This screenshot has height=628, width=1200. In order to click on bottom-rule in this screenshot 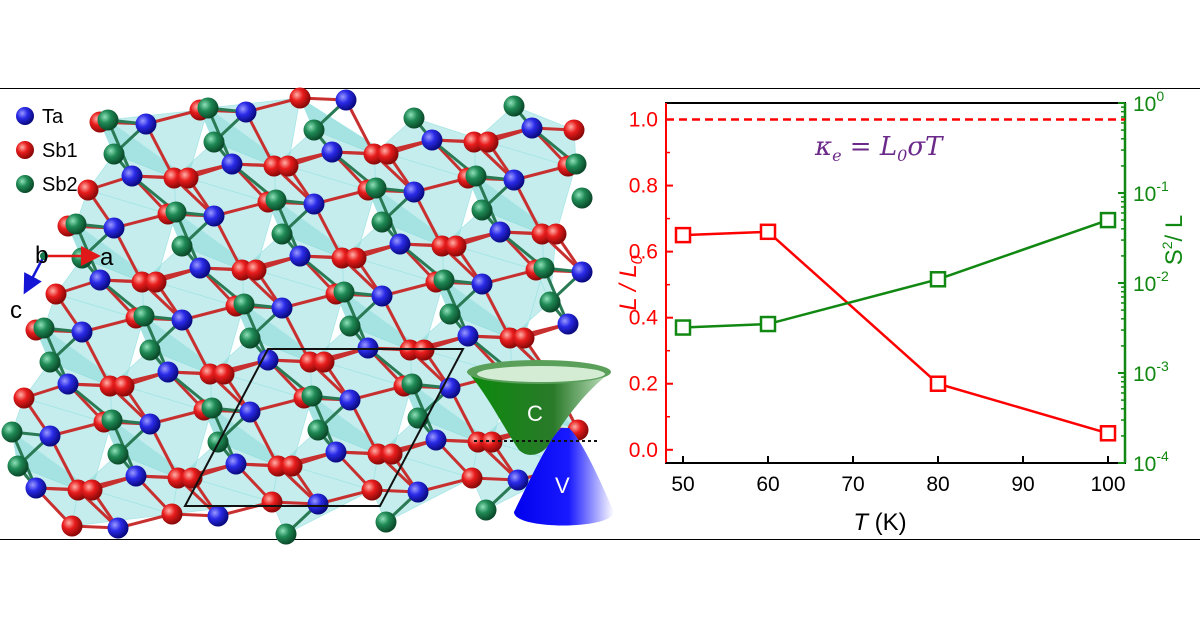, I will do `click(600, 539)`.